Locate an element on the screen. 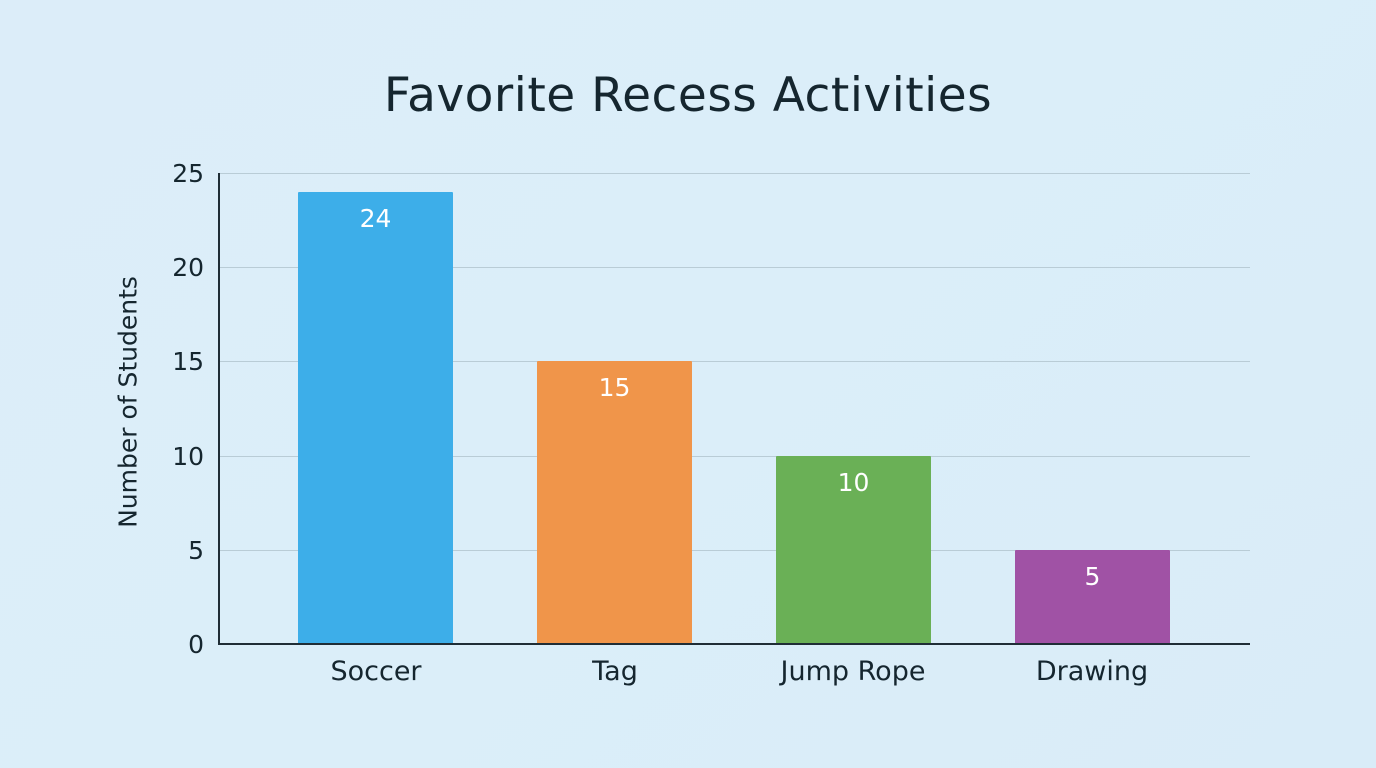 This screenshot has height=768, width=1376. bar-tag: 15 is located at coordinates (614, 502).